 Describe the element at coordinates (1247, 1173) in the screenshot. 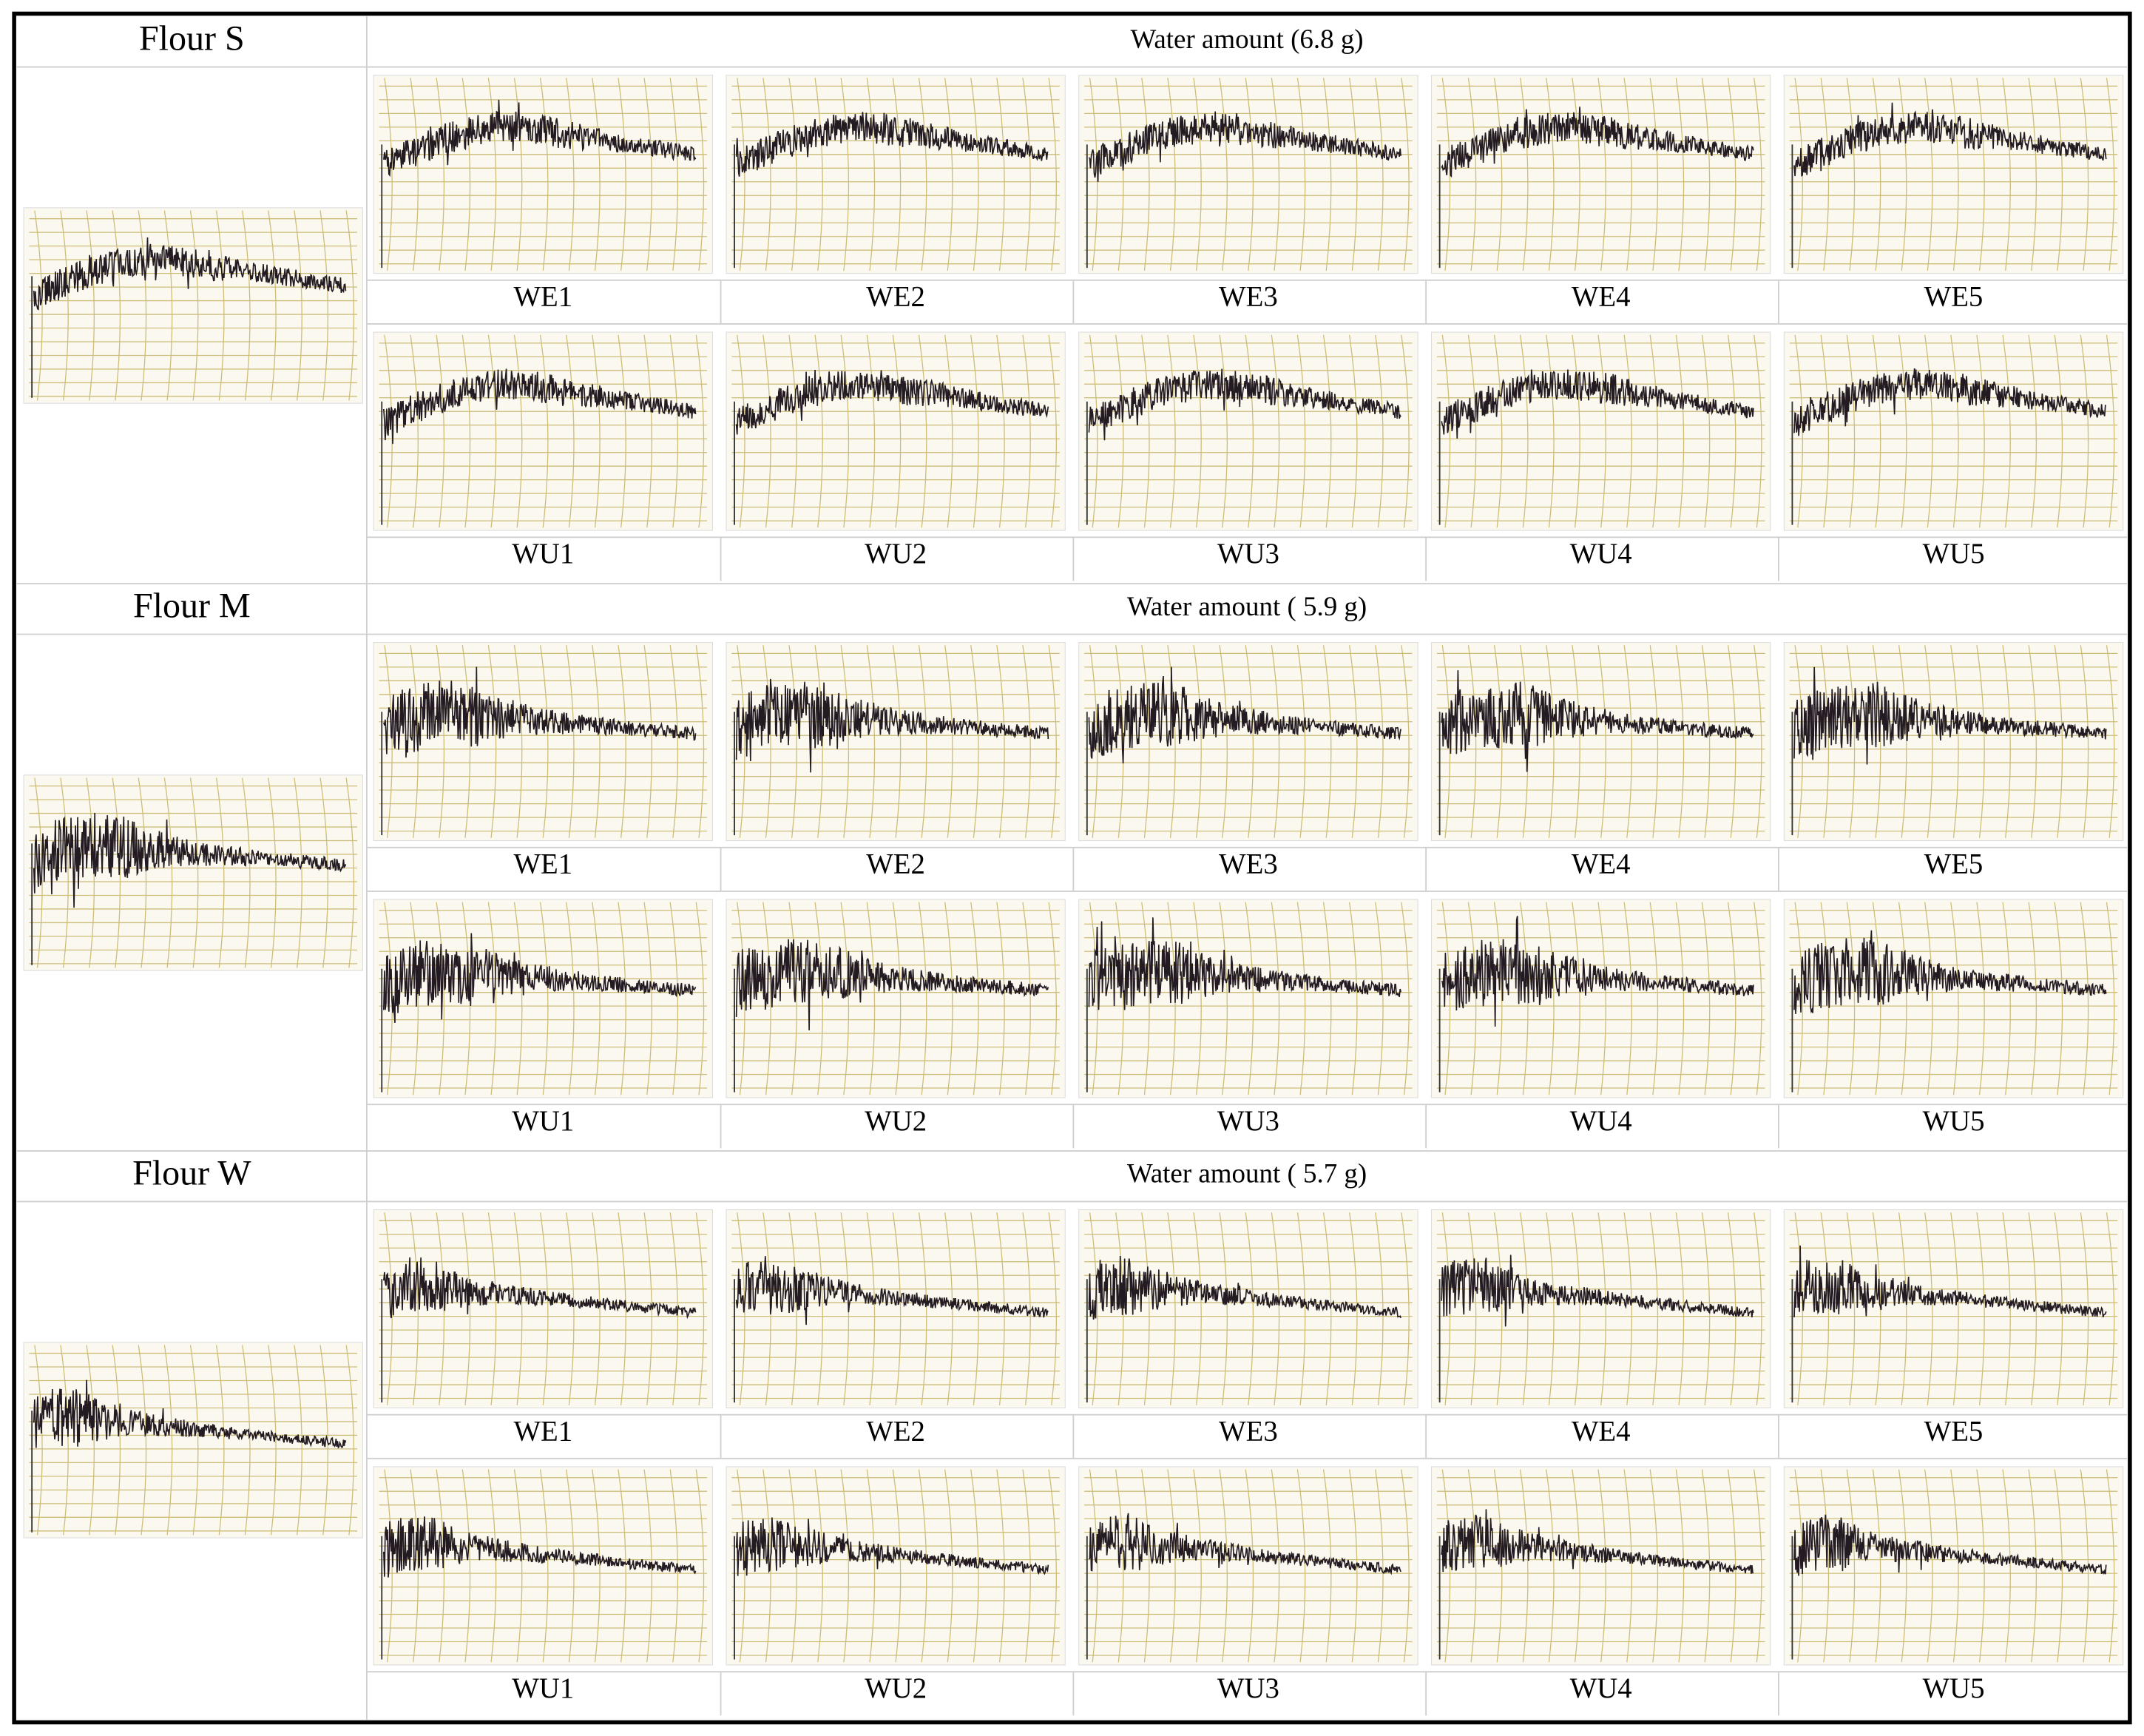

I see `water-amount: Water amount ( 5.7 g)` at that location.